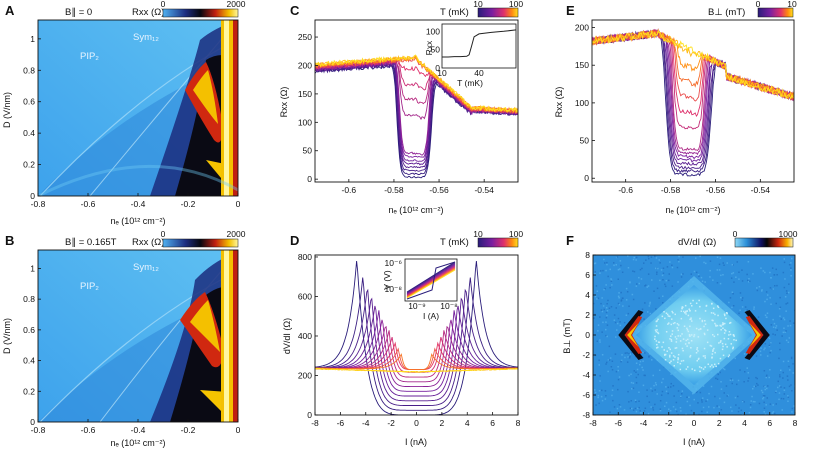 The width and height of the screenshot is (830, 449). Describe the element at coordinates (305, 122) in the screenshot. I see `panel-c-ytick-label: 100` at that location.